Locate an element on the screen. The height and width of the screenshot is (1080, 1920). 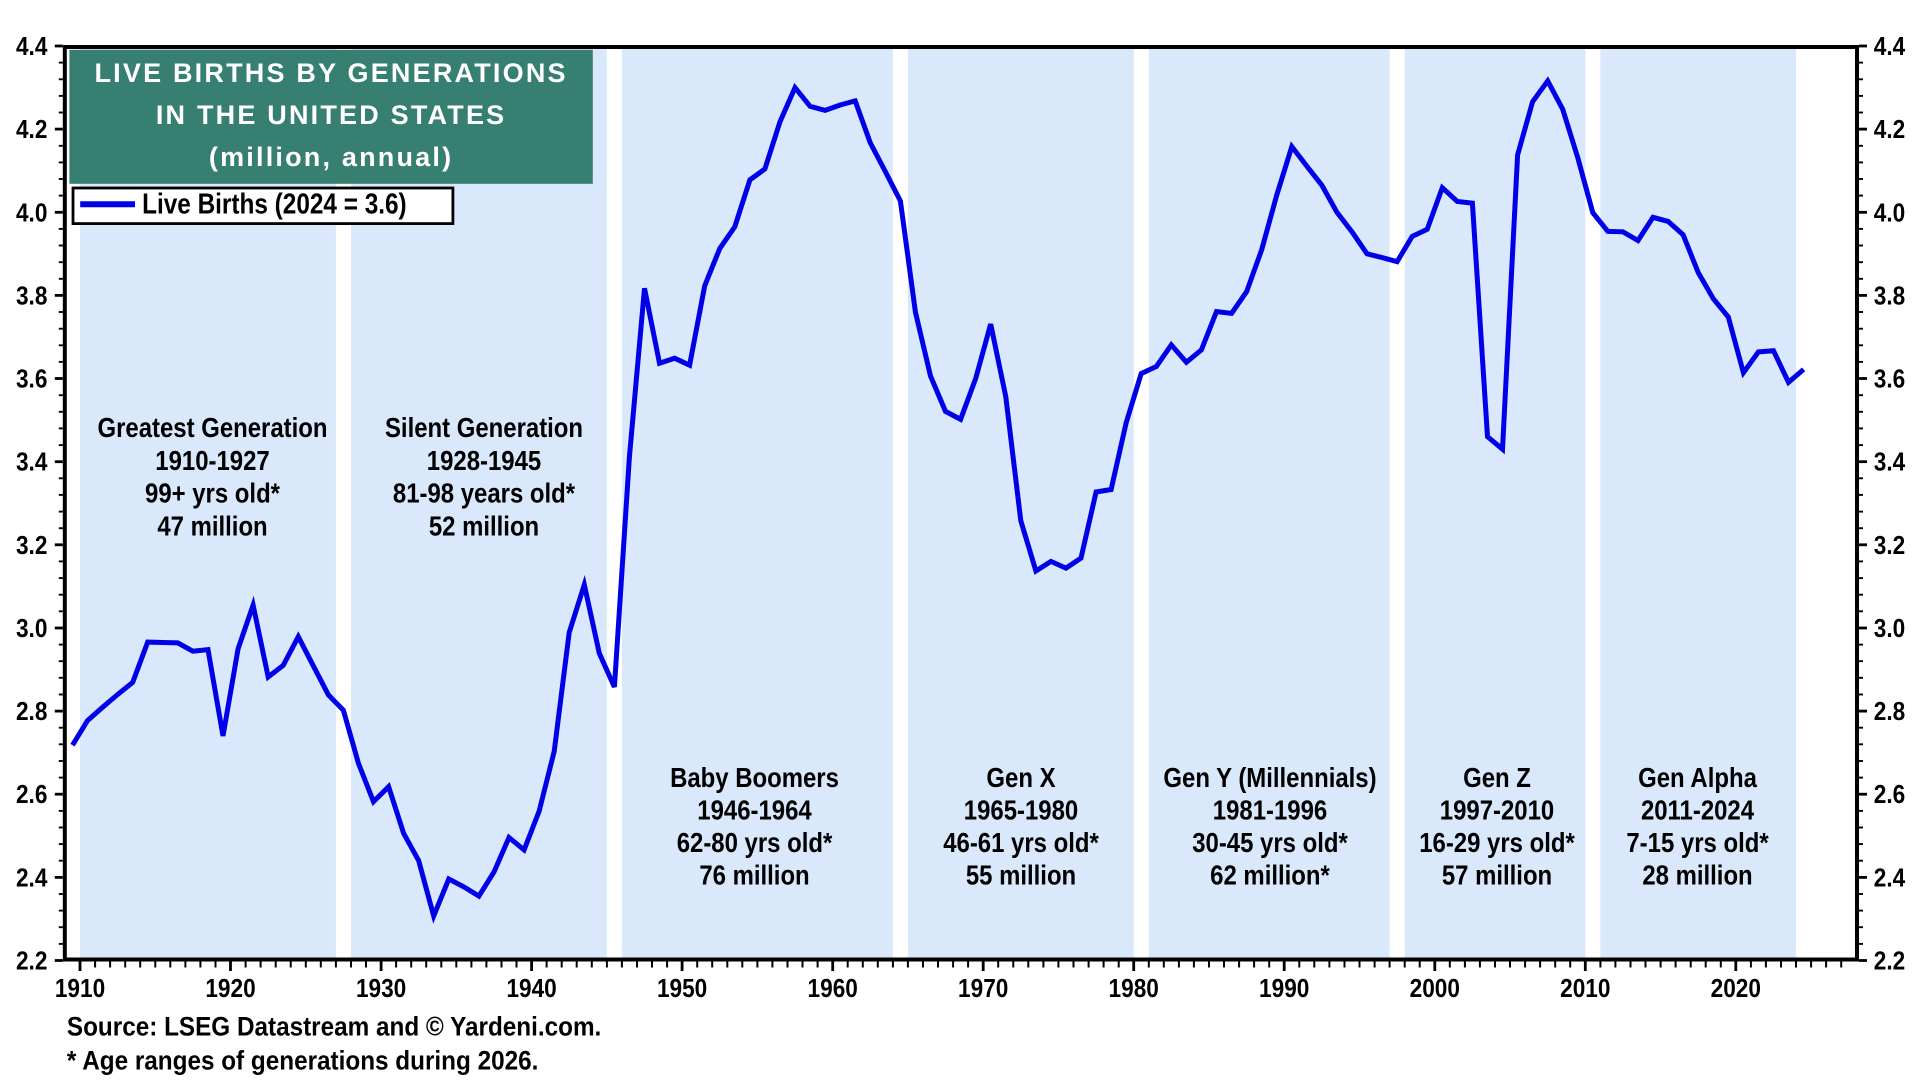
svg-text: 1910 is located at coordinates (80, 989).